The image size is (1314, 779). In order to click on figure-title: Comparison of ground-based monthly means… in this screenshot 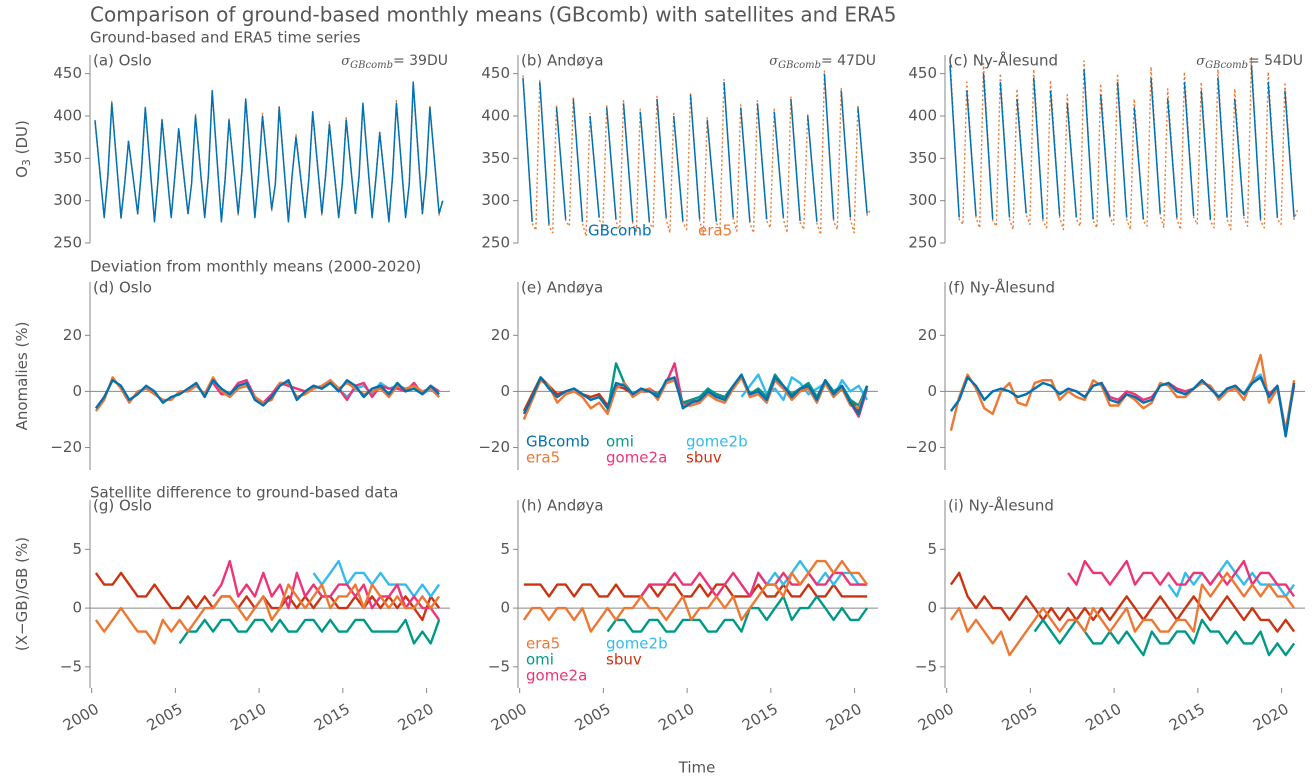, I will do `click(493, 15)`.